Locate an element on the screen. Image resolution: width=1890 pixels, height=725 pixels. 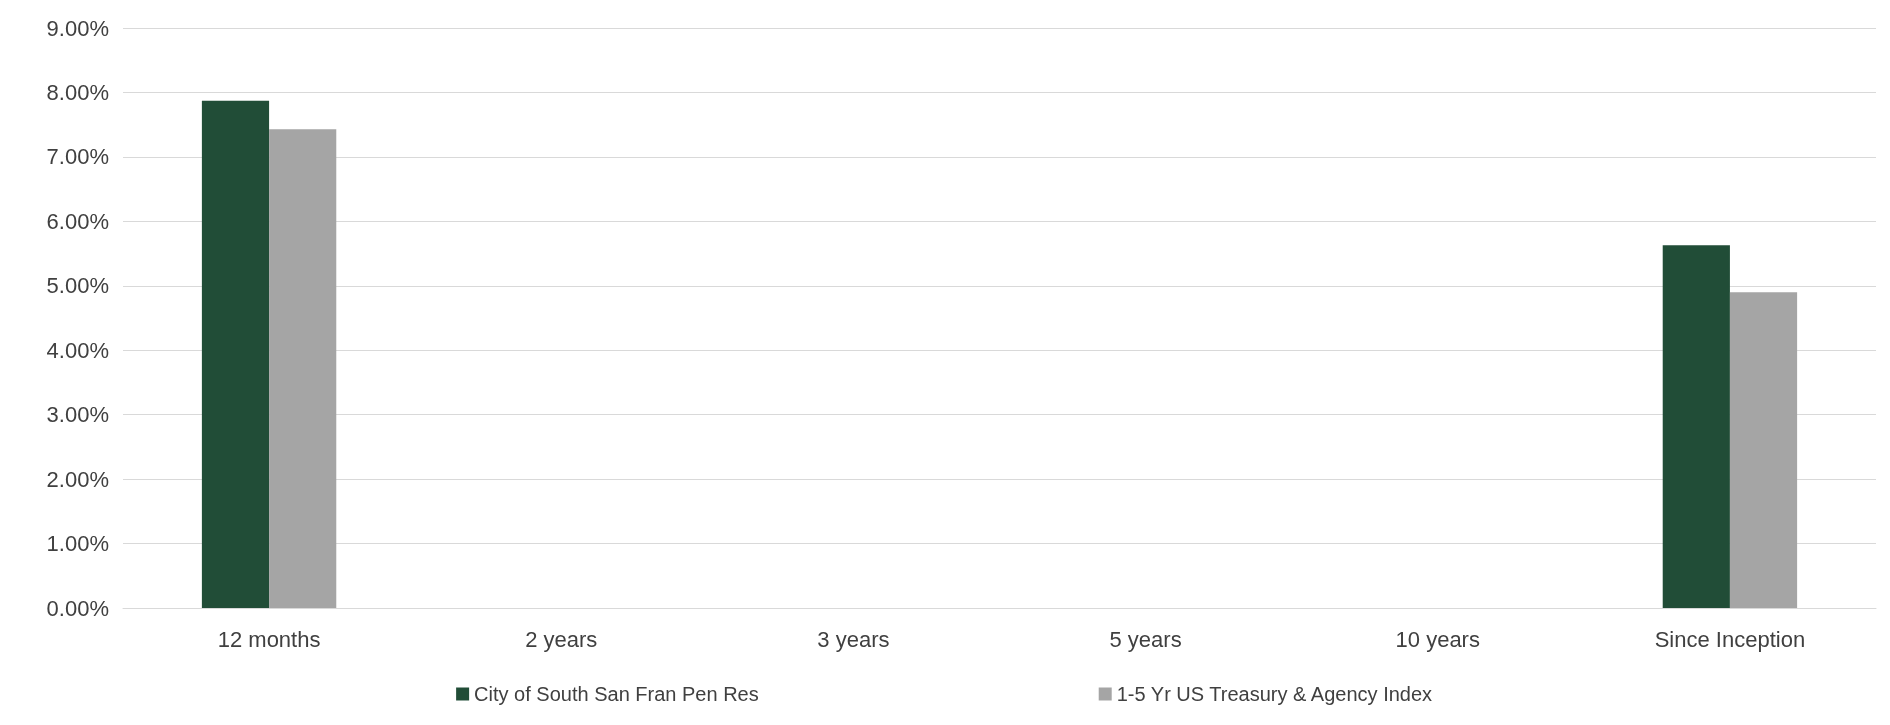
y-tick-label: 9.00% is located at coordinates (77, 28).